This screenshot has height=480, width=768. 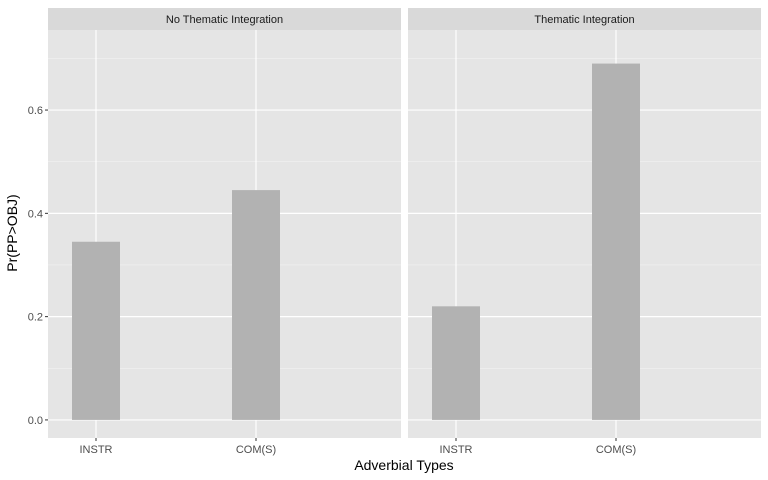 I want to click on facet-title: Thematic Integration, so click(x=584, y=20).